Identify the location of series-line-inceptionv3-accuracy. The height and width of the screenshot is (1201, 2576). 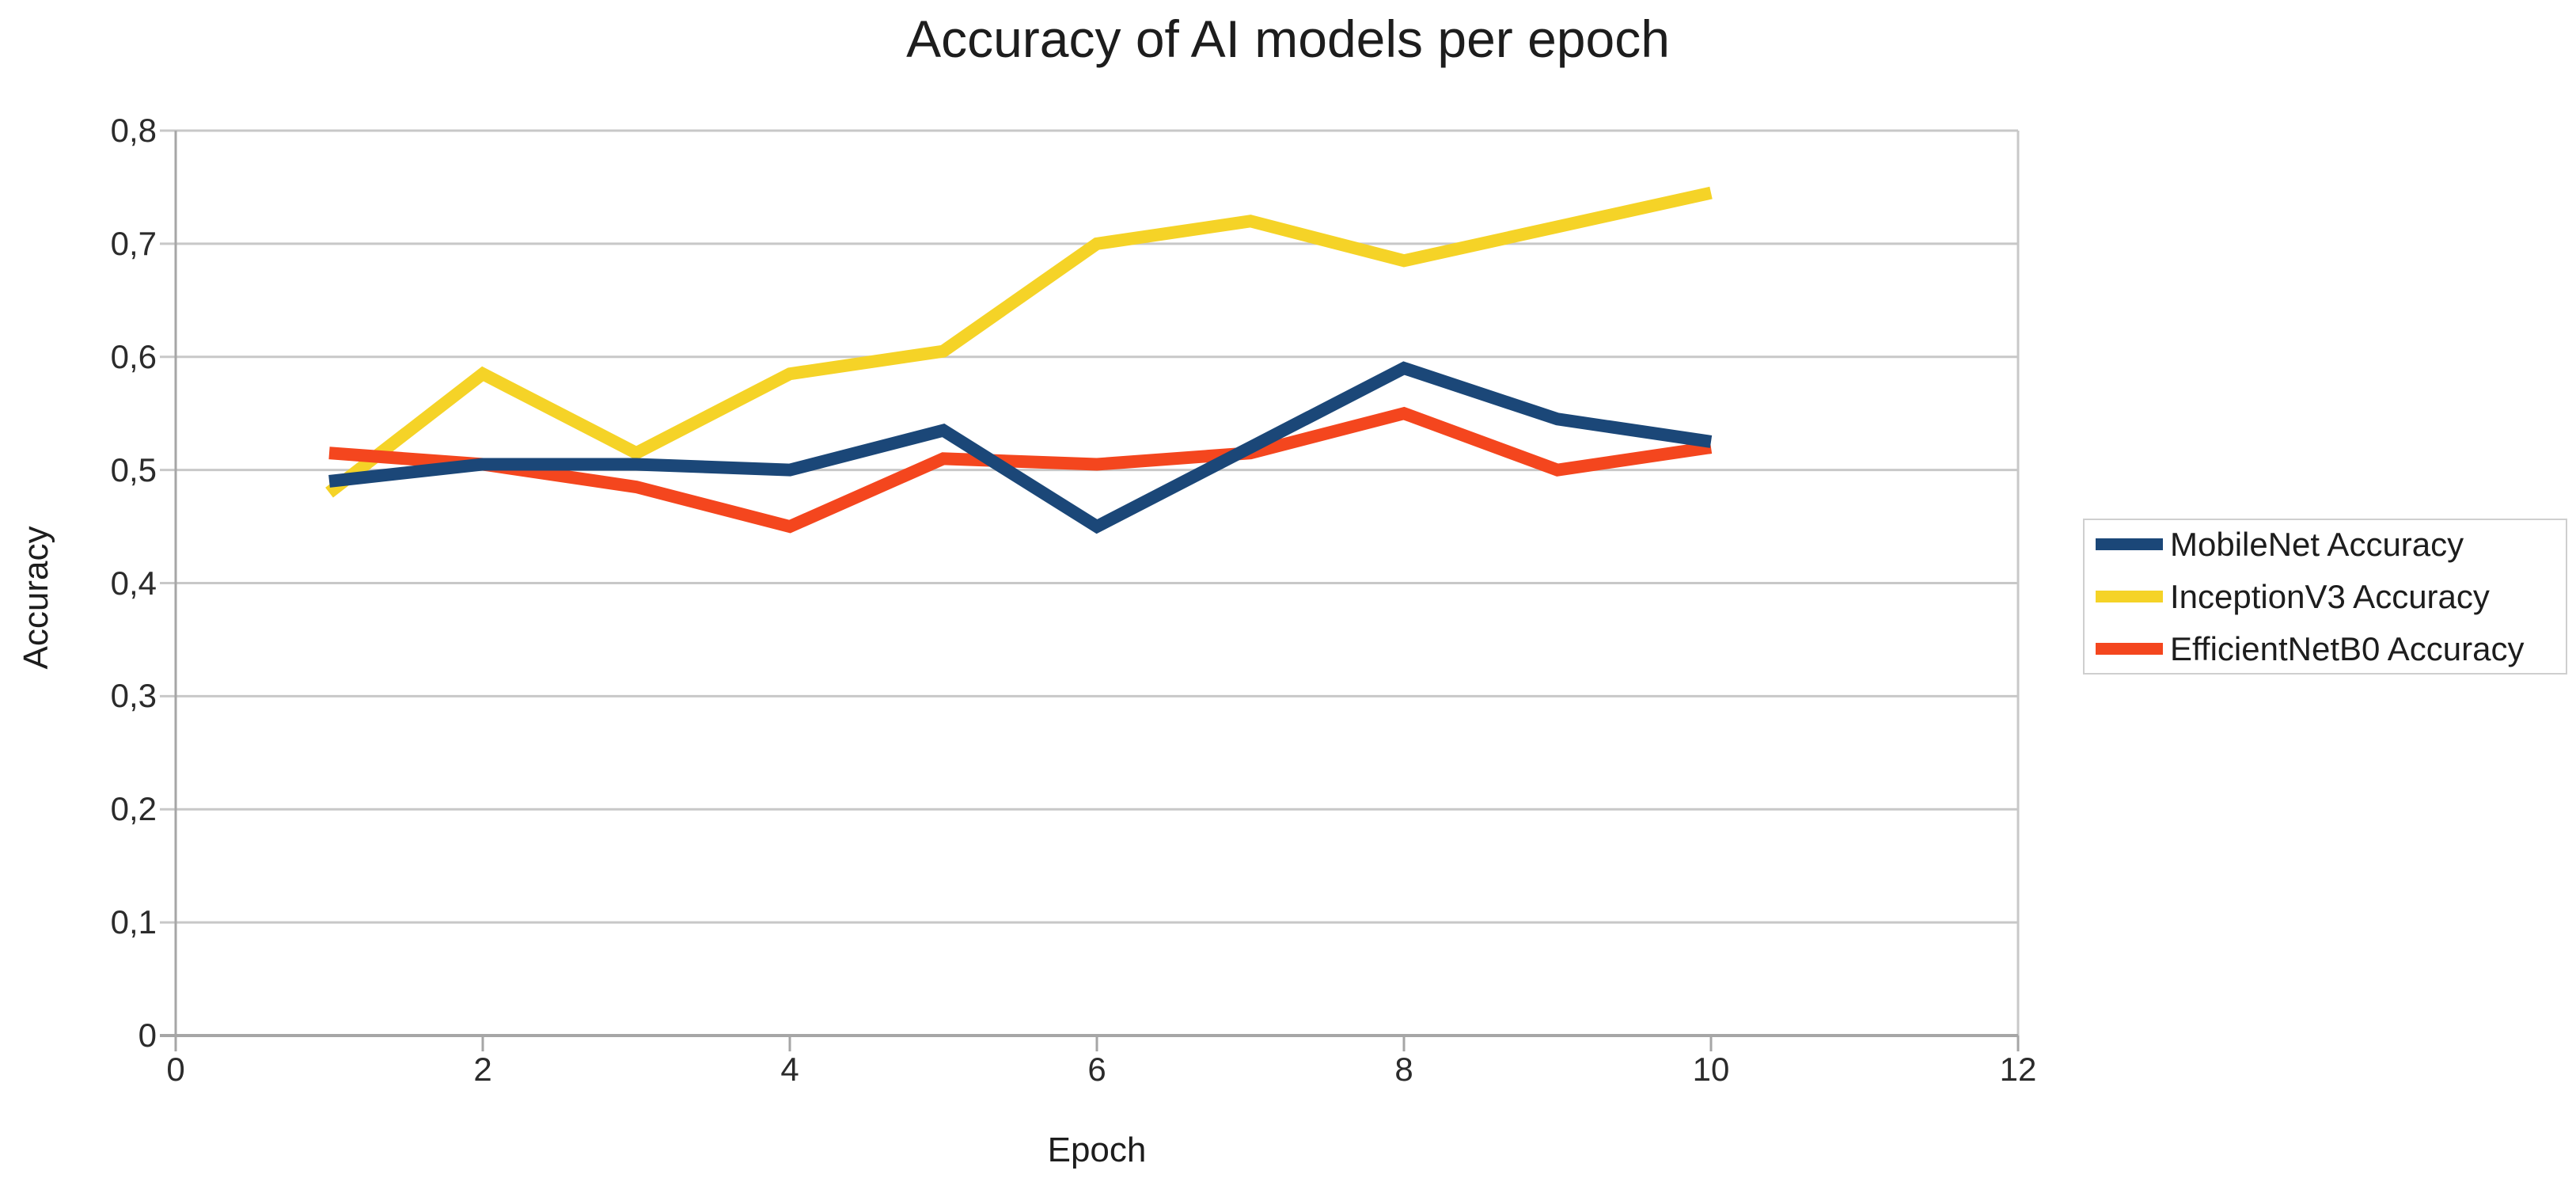
(1019, 342).